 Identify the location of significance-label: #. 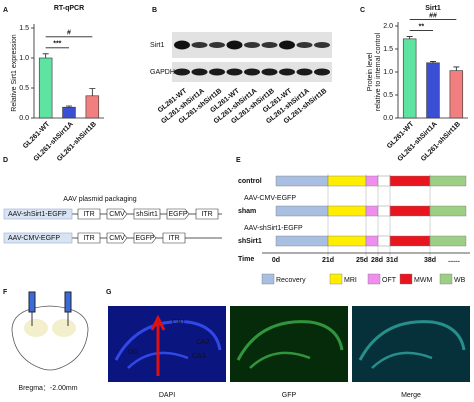
(69, 33).